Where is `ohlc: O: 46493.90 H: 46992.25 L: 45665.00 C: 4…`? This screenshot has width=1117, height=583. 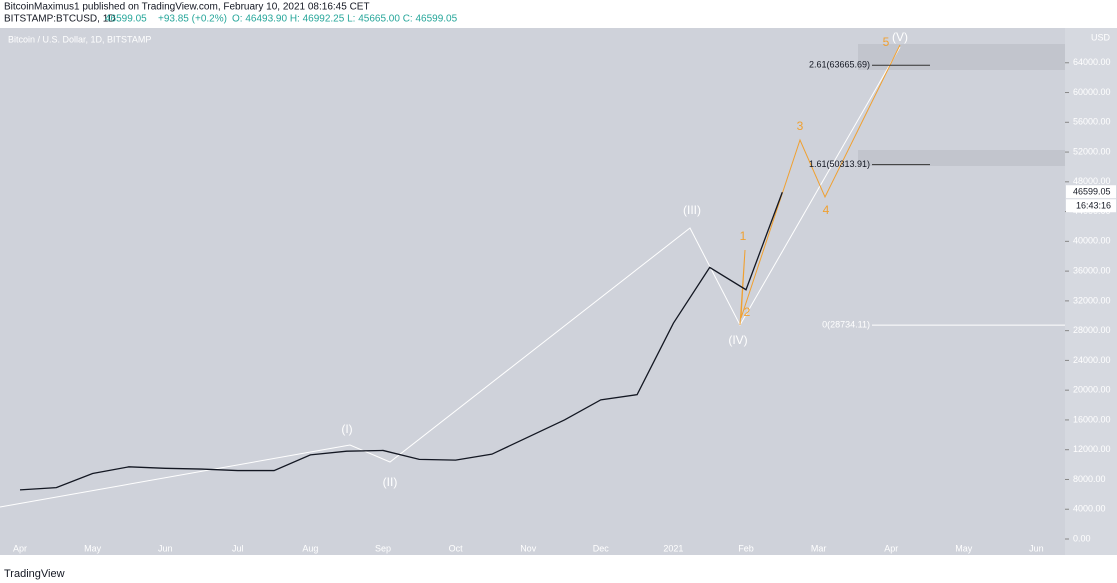 ohlc: O: 46493.90 H: 46992.25 L: 45665.00 C: 4… is located at coordinates (345, 19).